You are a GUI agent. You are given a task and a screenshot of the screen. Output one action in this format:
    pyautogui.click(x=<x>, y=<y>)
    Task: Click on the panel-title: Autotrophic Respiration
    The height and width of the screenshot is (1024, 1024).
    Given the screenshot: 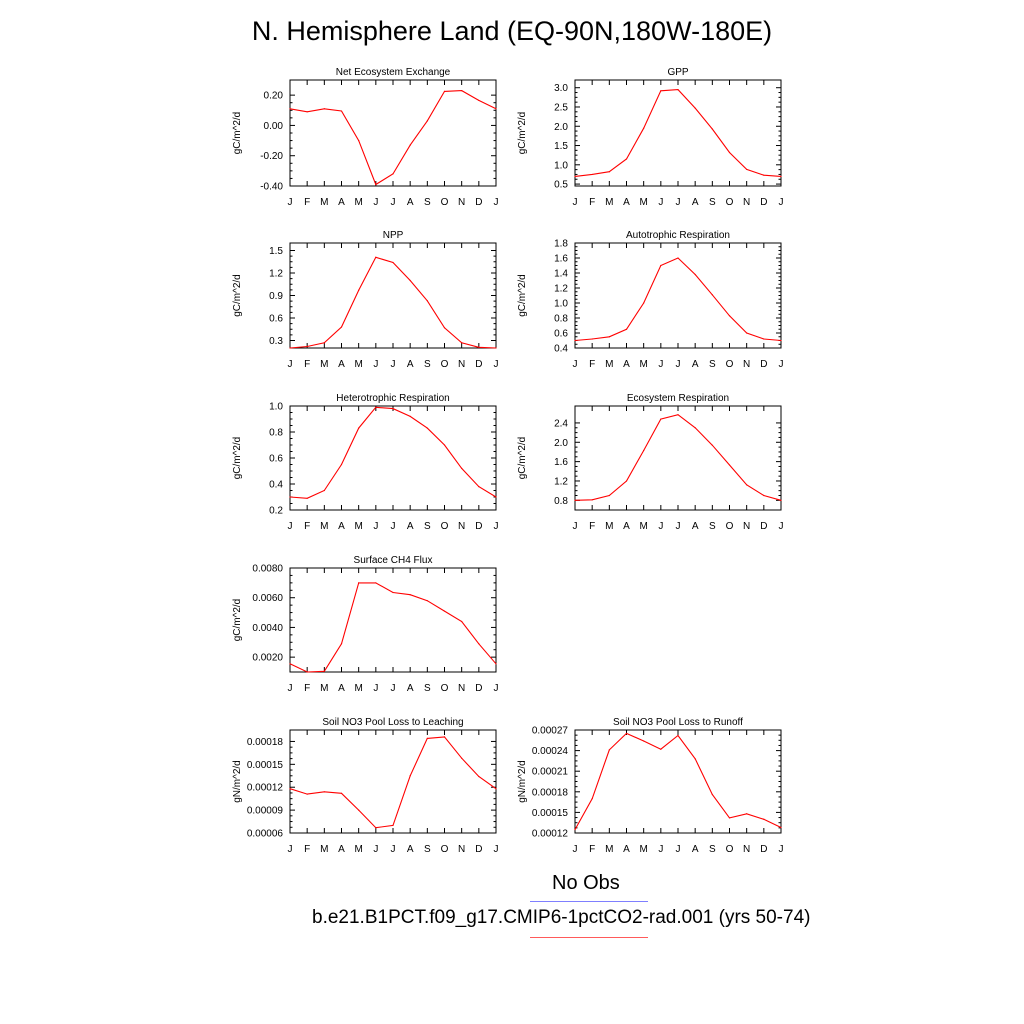 What is the action you would take?
    pyautogui.click(x=678, y=235)
    